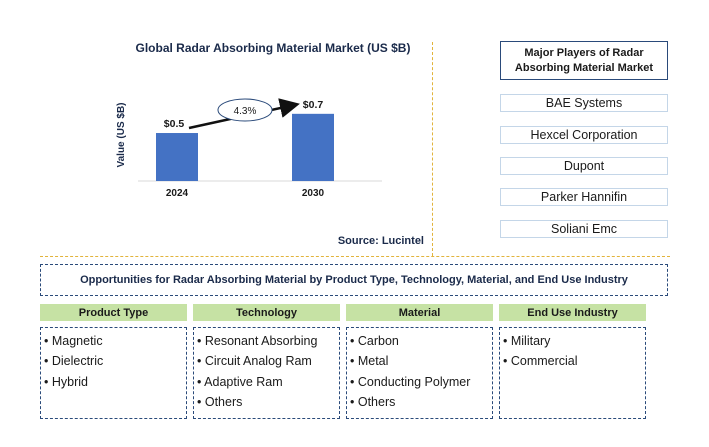 The height and width of the screenshot is (447, 709). I want to click on list-item: • Carbon, so click(374, 341).